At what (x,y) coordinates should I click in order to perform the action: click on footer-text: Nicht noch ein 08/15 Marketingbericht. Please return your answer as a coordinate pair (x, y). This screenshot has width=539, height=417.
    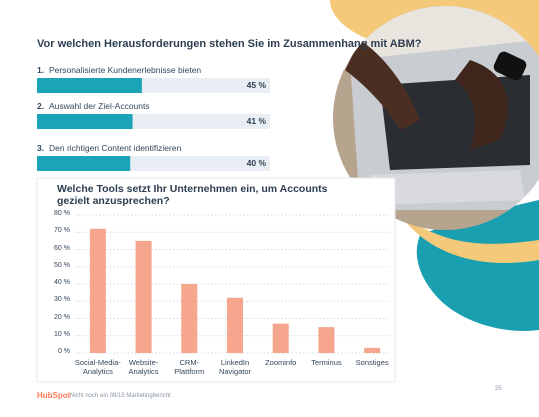
    Looking at the image, I should click on (120, 396).